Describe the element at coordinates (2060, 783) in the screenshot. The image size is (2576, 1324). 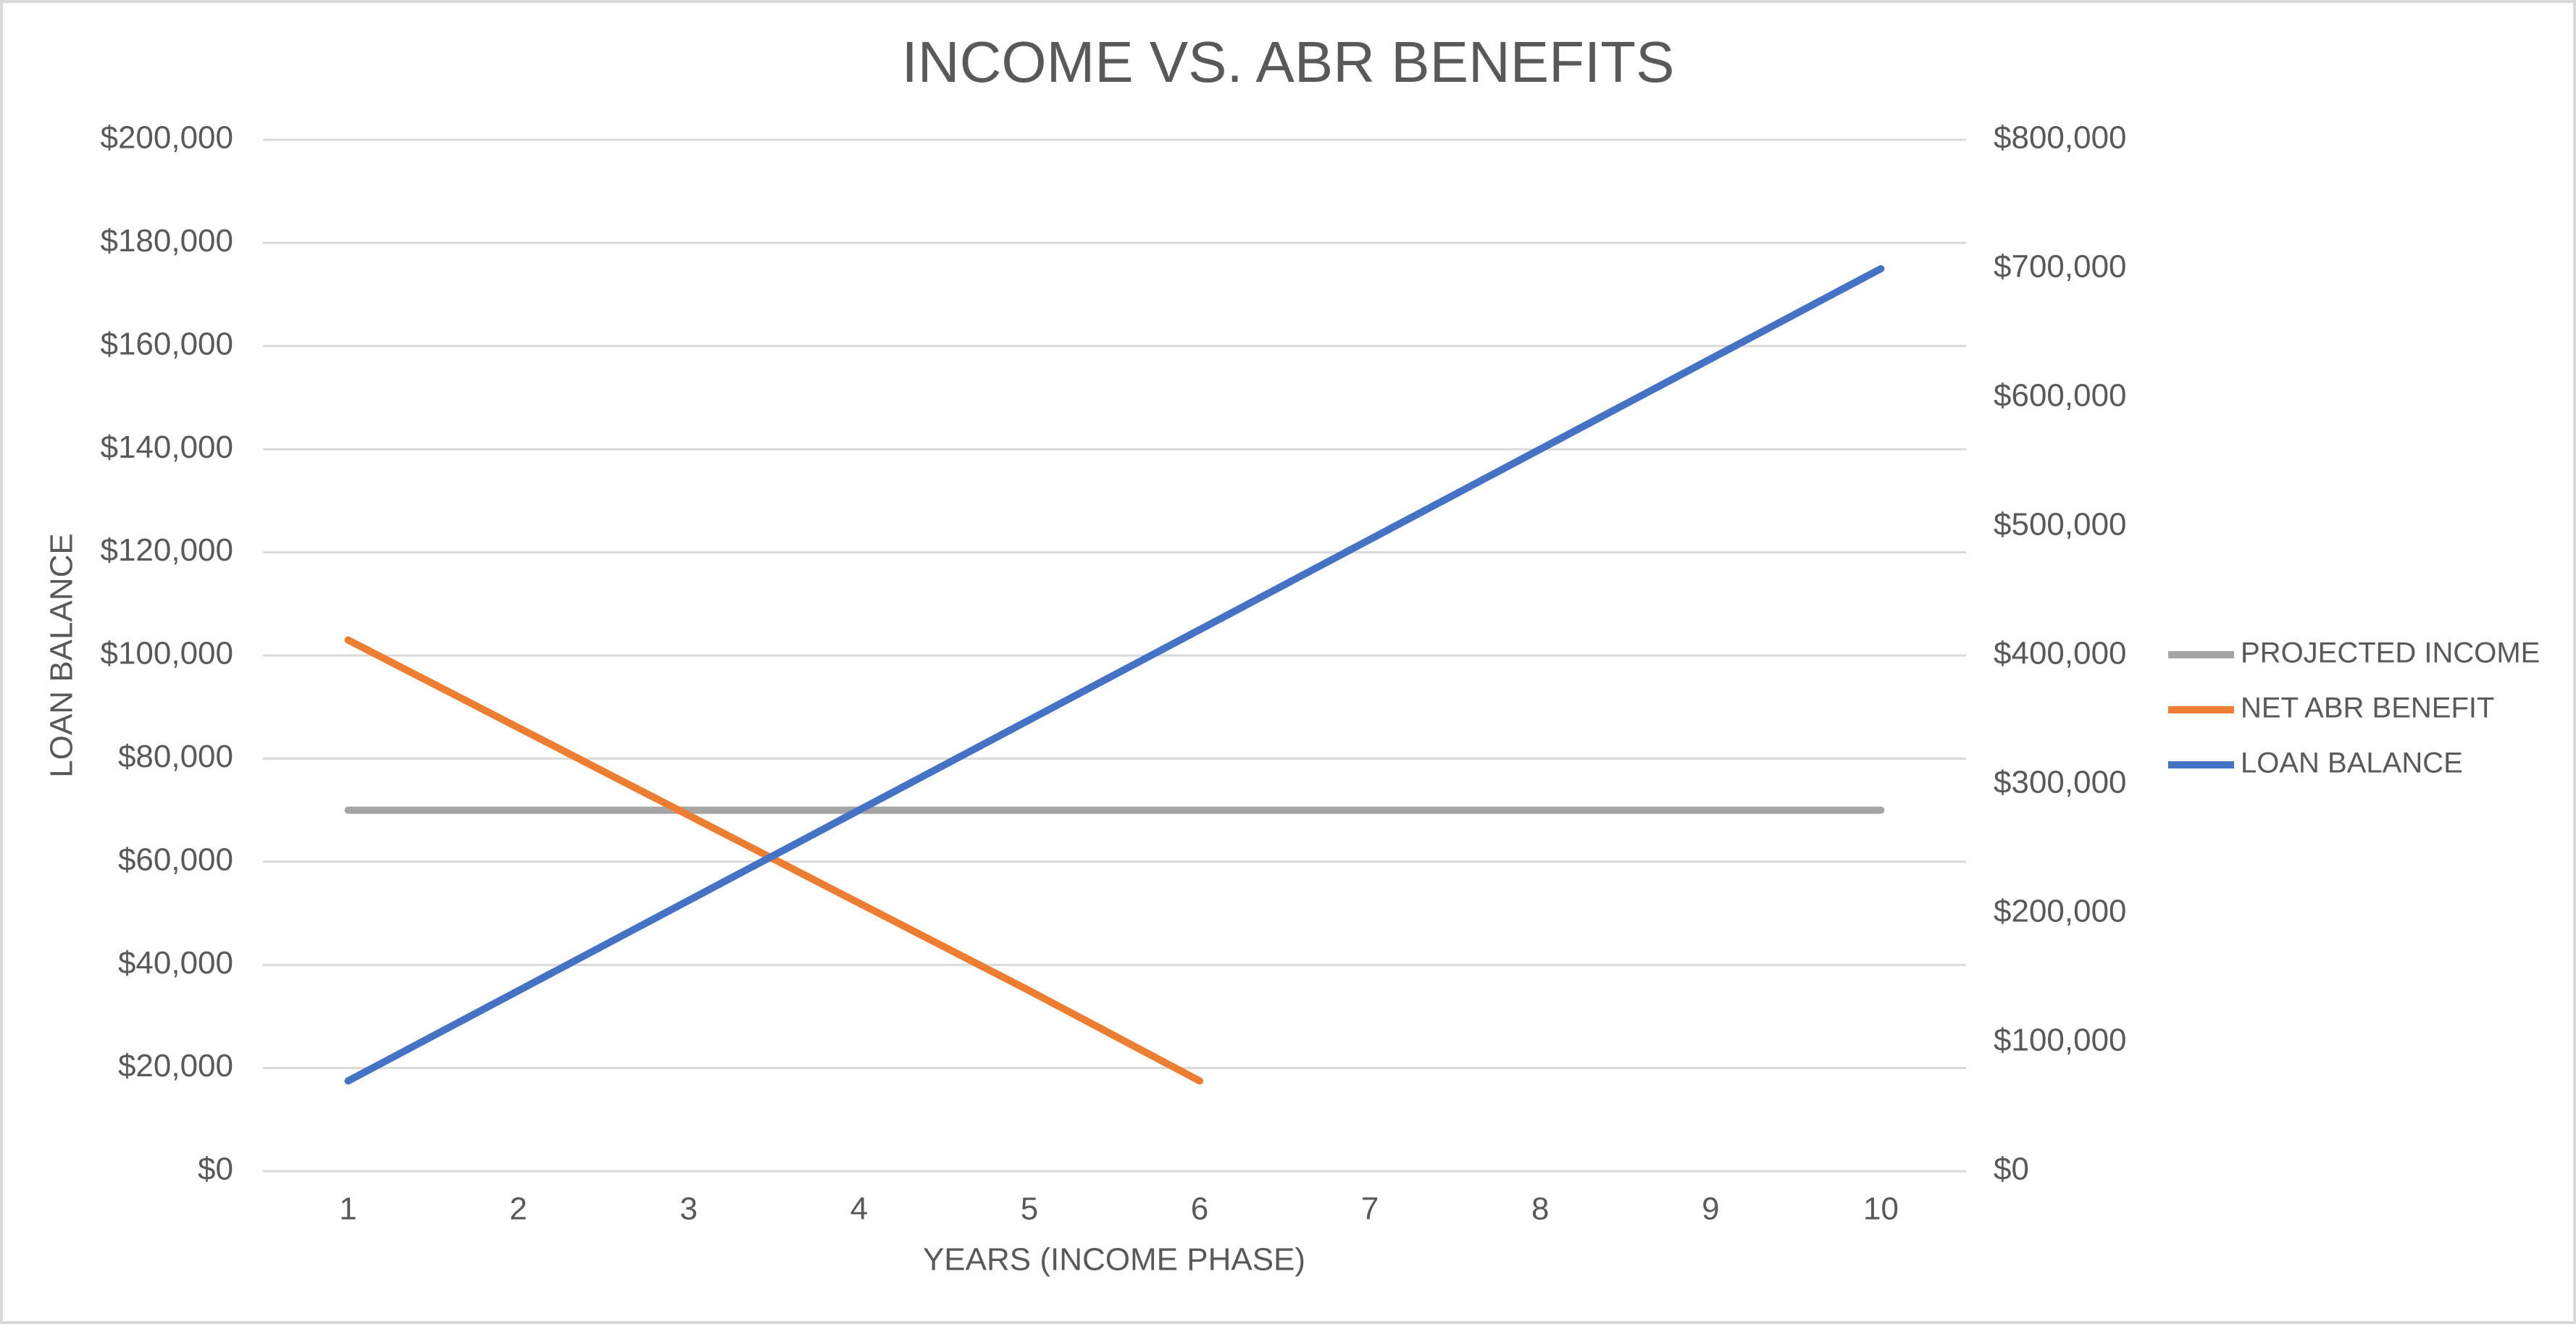
I see `y2-tick-label: $300,000` at that location.